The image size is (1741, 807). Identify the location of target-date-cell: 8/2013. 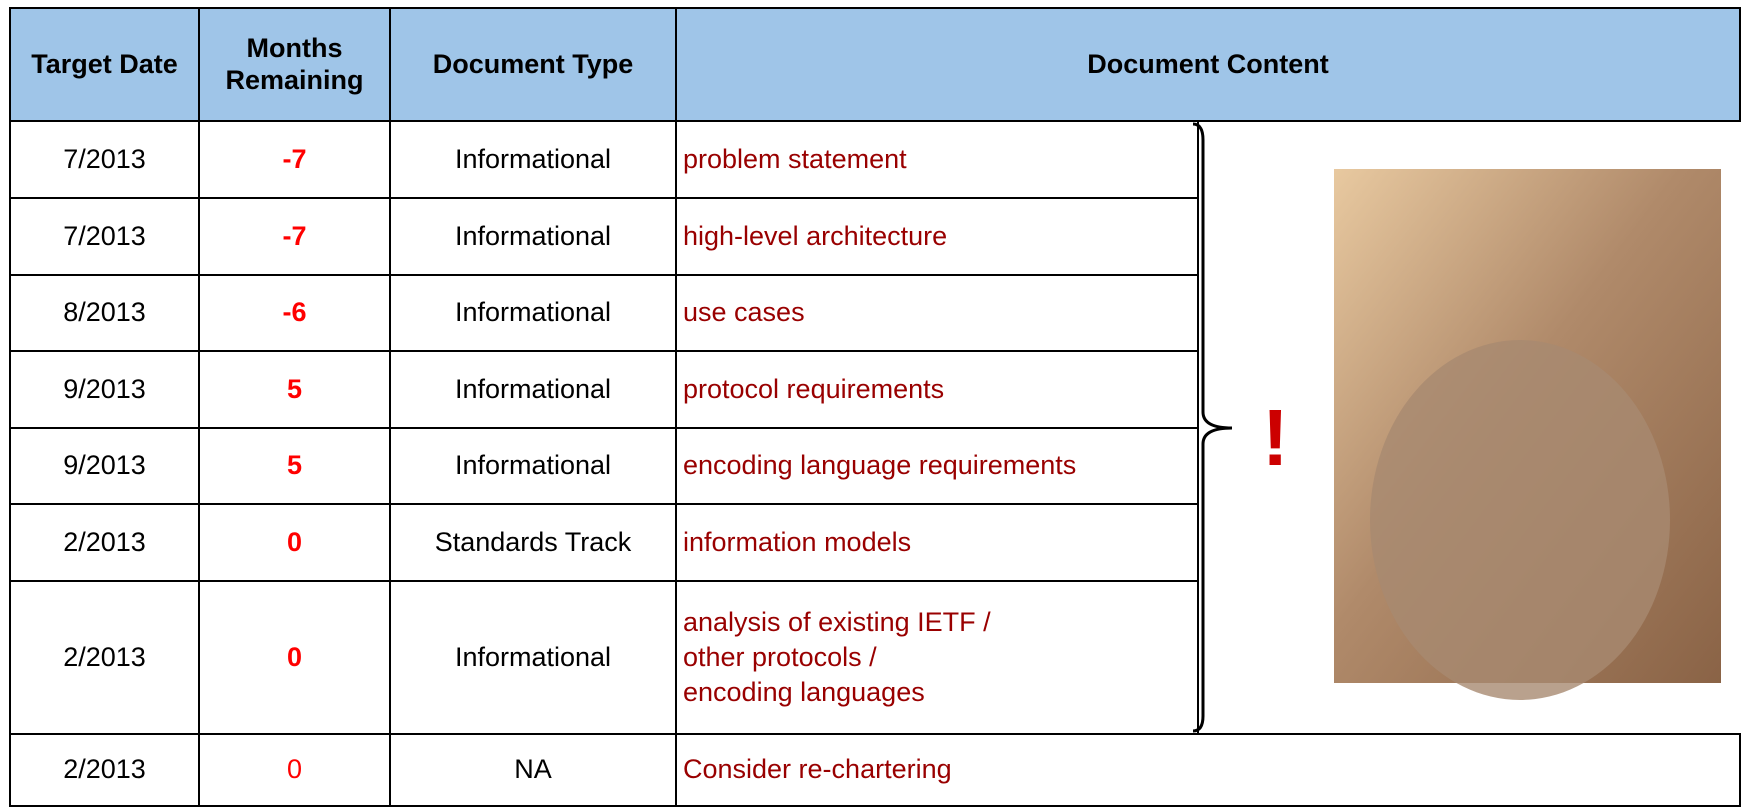
(104, 313).